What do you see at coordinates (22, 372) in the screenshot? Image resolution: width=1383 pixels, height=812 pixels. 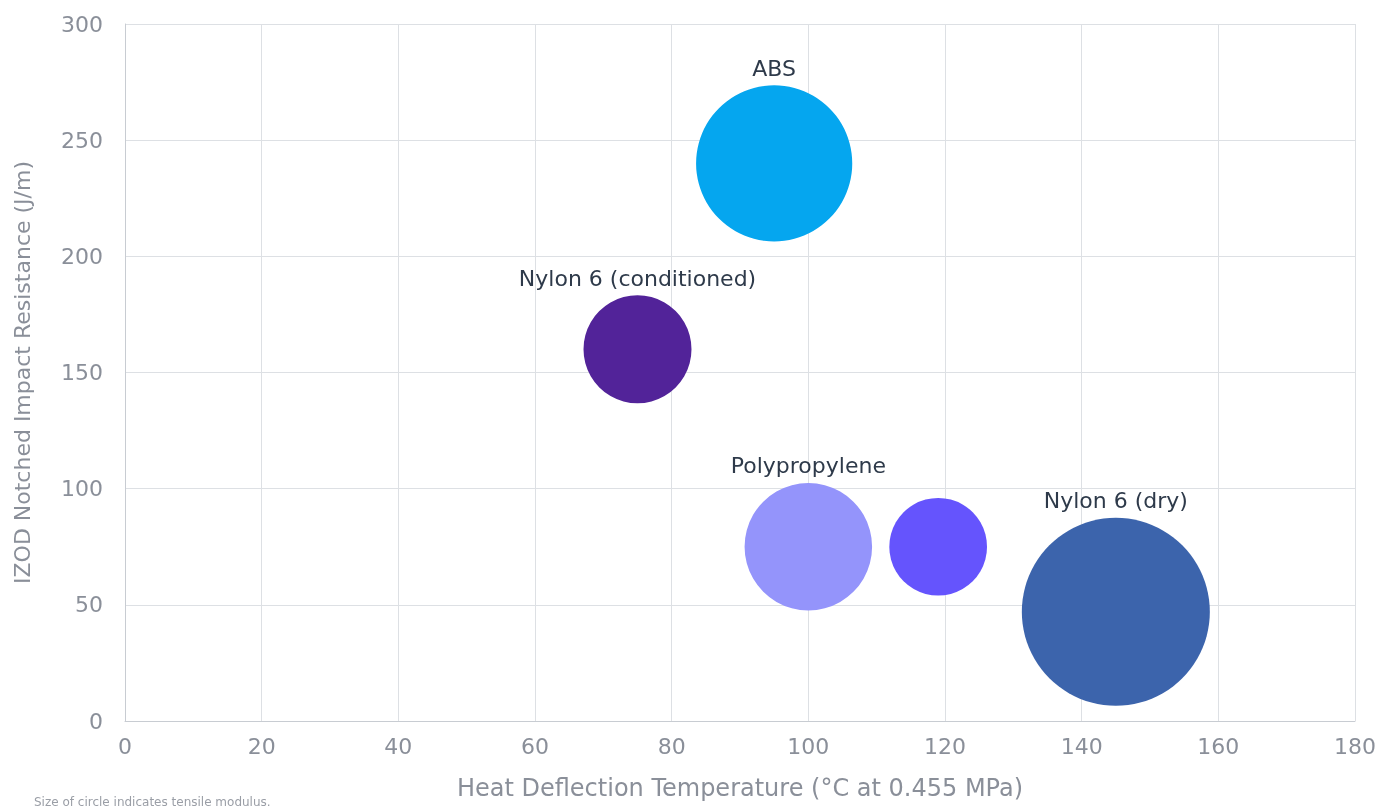 I see `y-axis-title: IZOD Notched Impact Resistance (J/m)` at bounding box center [22, 372].